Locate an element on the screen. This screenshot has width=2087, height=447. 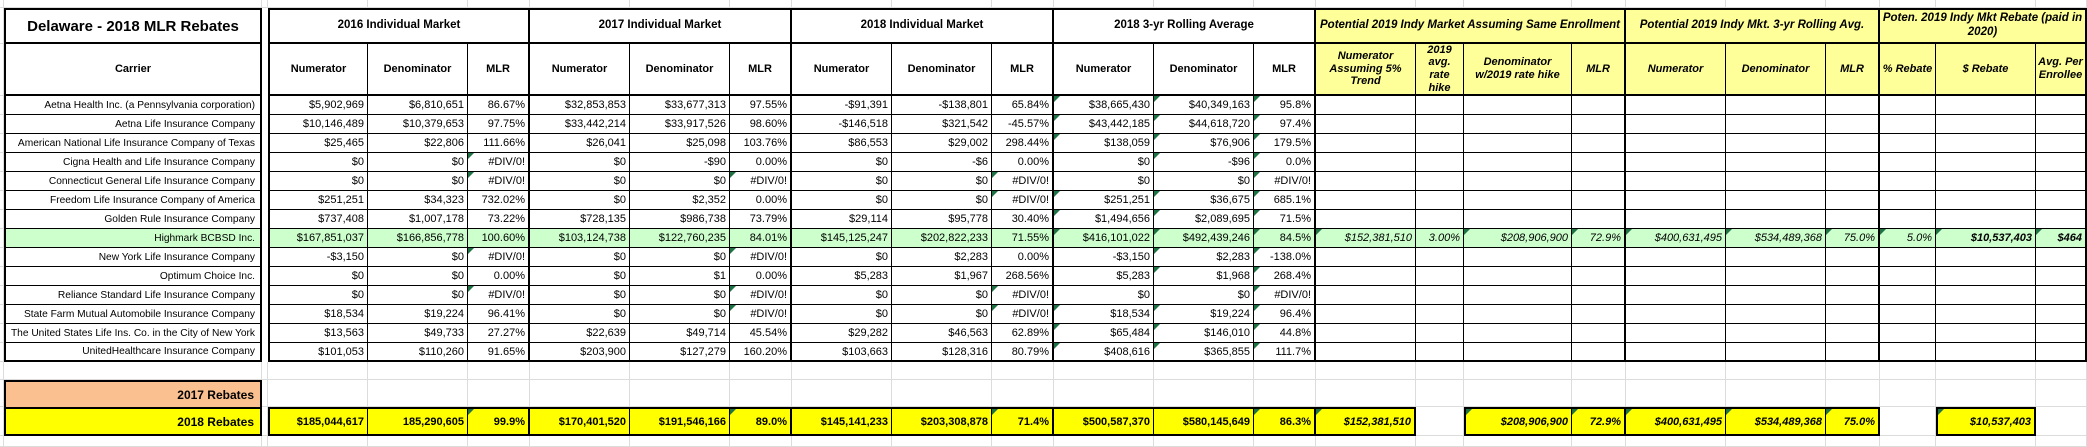
data-cell: 72.9% is located at coordinates (1599, 238).